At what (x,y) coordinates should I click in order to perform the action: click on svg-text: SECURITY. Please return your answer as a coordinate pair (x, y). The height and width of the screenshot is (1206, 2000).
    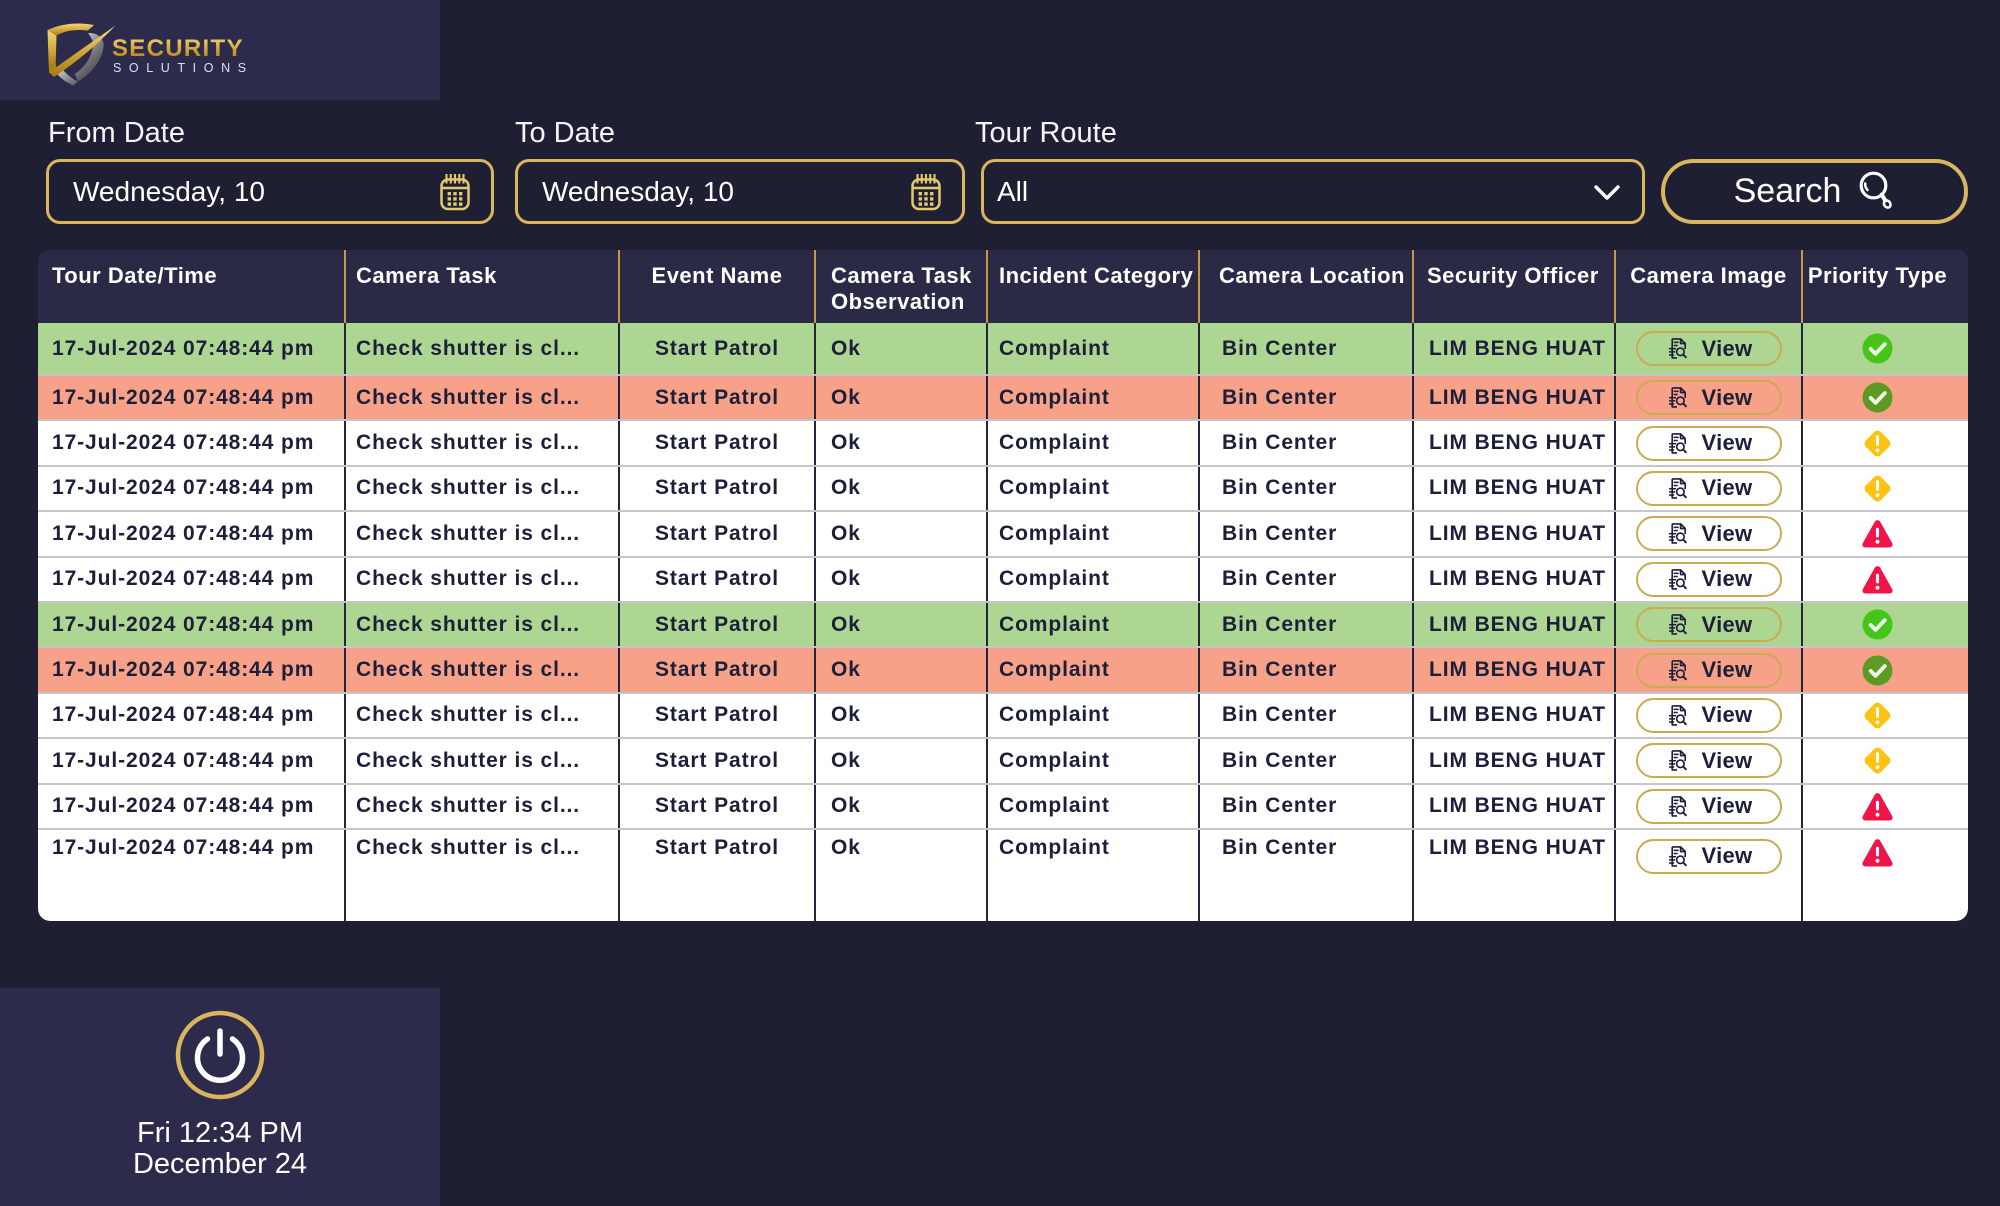
    Looking at the image, I should click on (178, 48).